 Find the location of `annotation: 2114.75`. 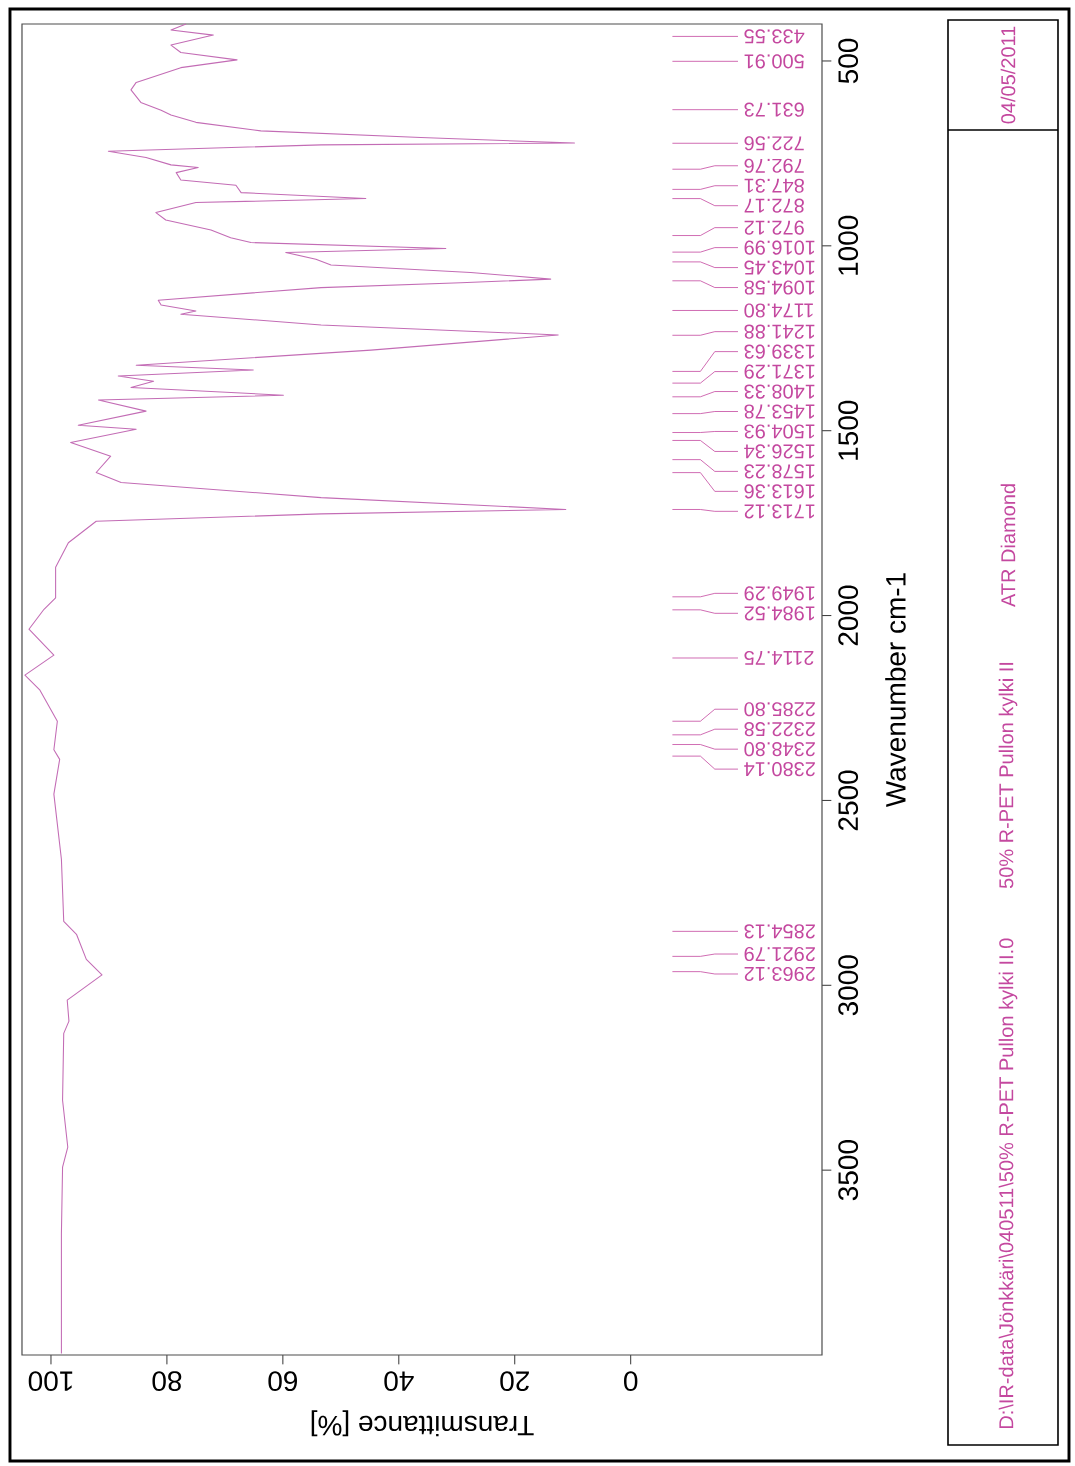

annotation: 2114.75 is located at coordinates (779, 658).